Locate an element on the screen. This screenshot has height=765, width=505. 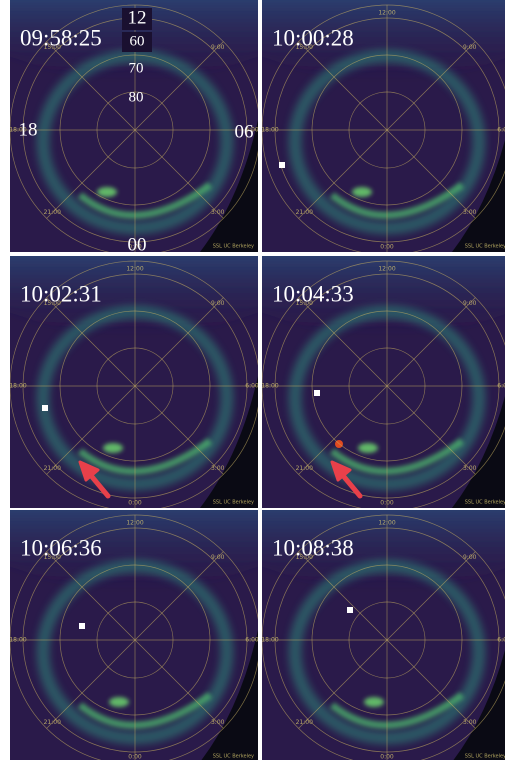
key-label: 12 is located at coordinates (137, 17).